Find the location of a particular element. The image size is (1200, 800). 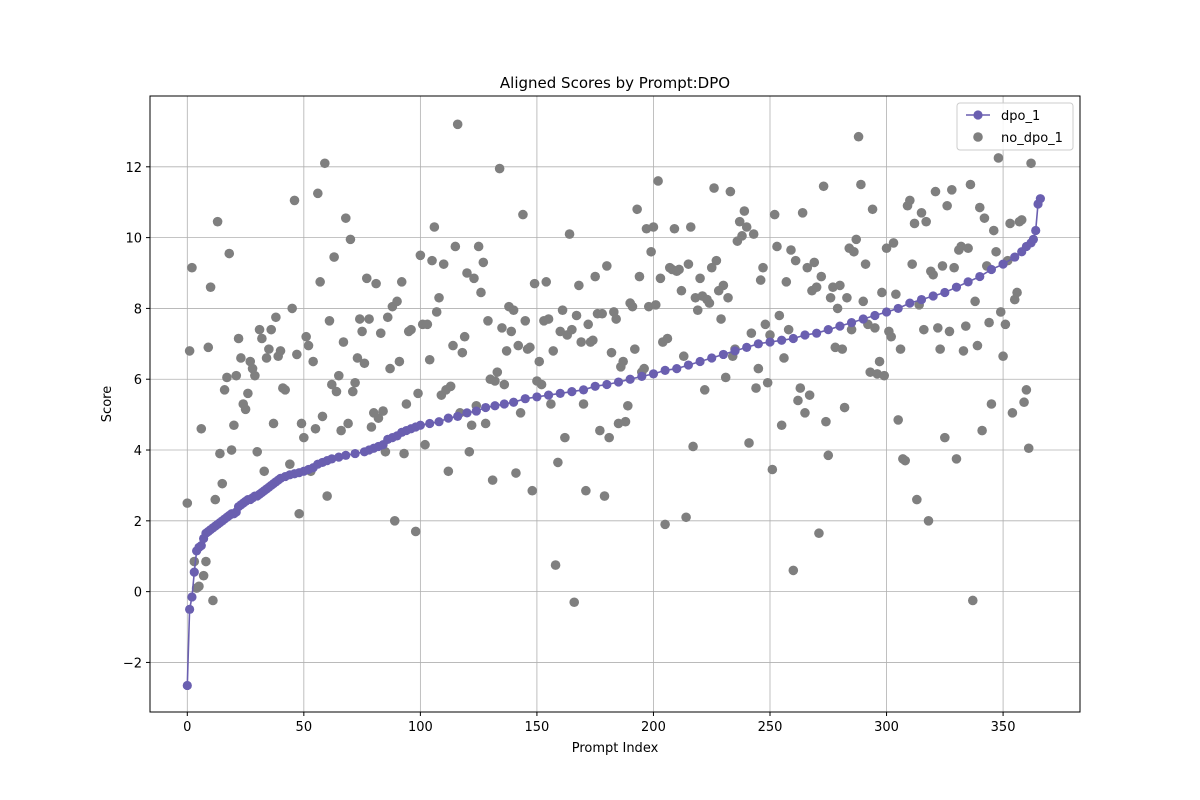

y-axis-label: Score is located at coordinates (107, 404).